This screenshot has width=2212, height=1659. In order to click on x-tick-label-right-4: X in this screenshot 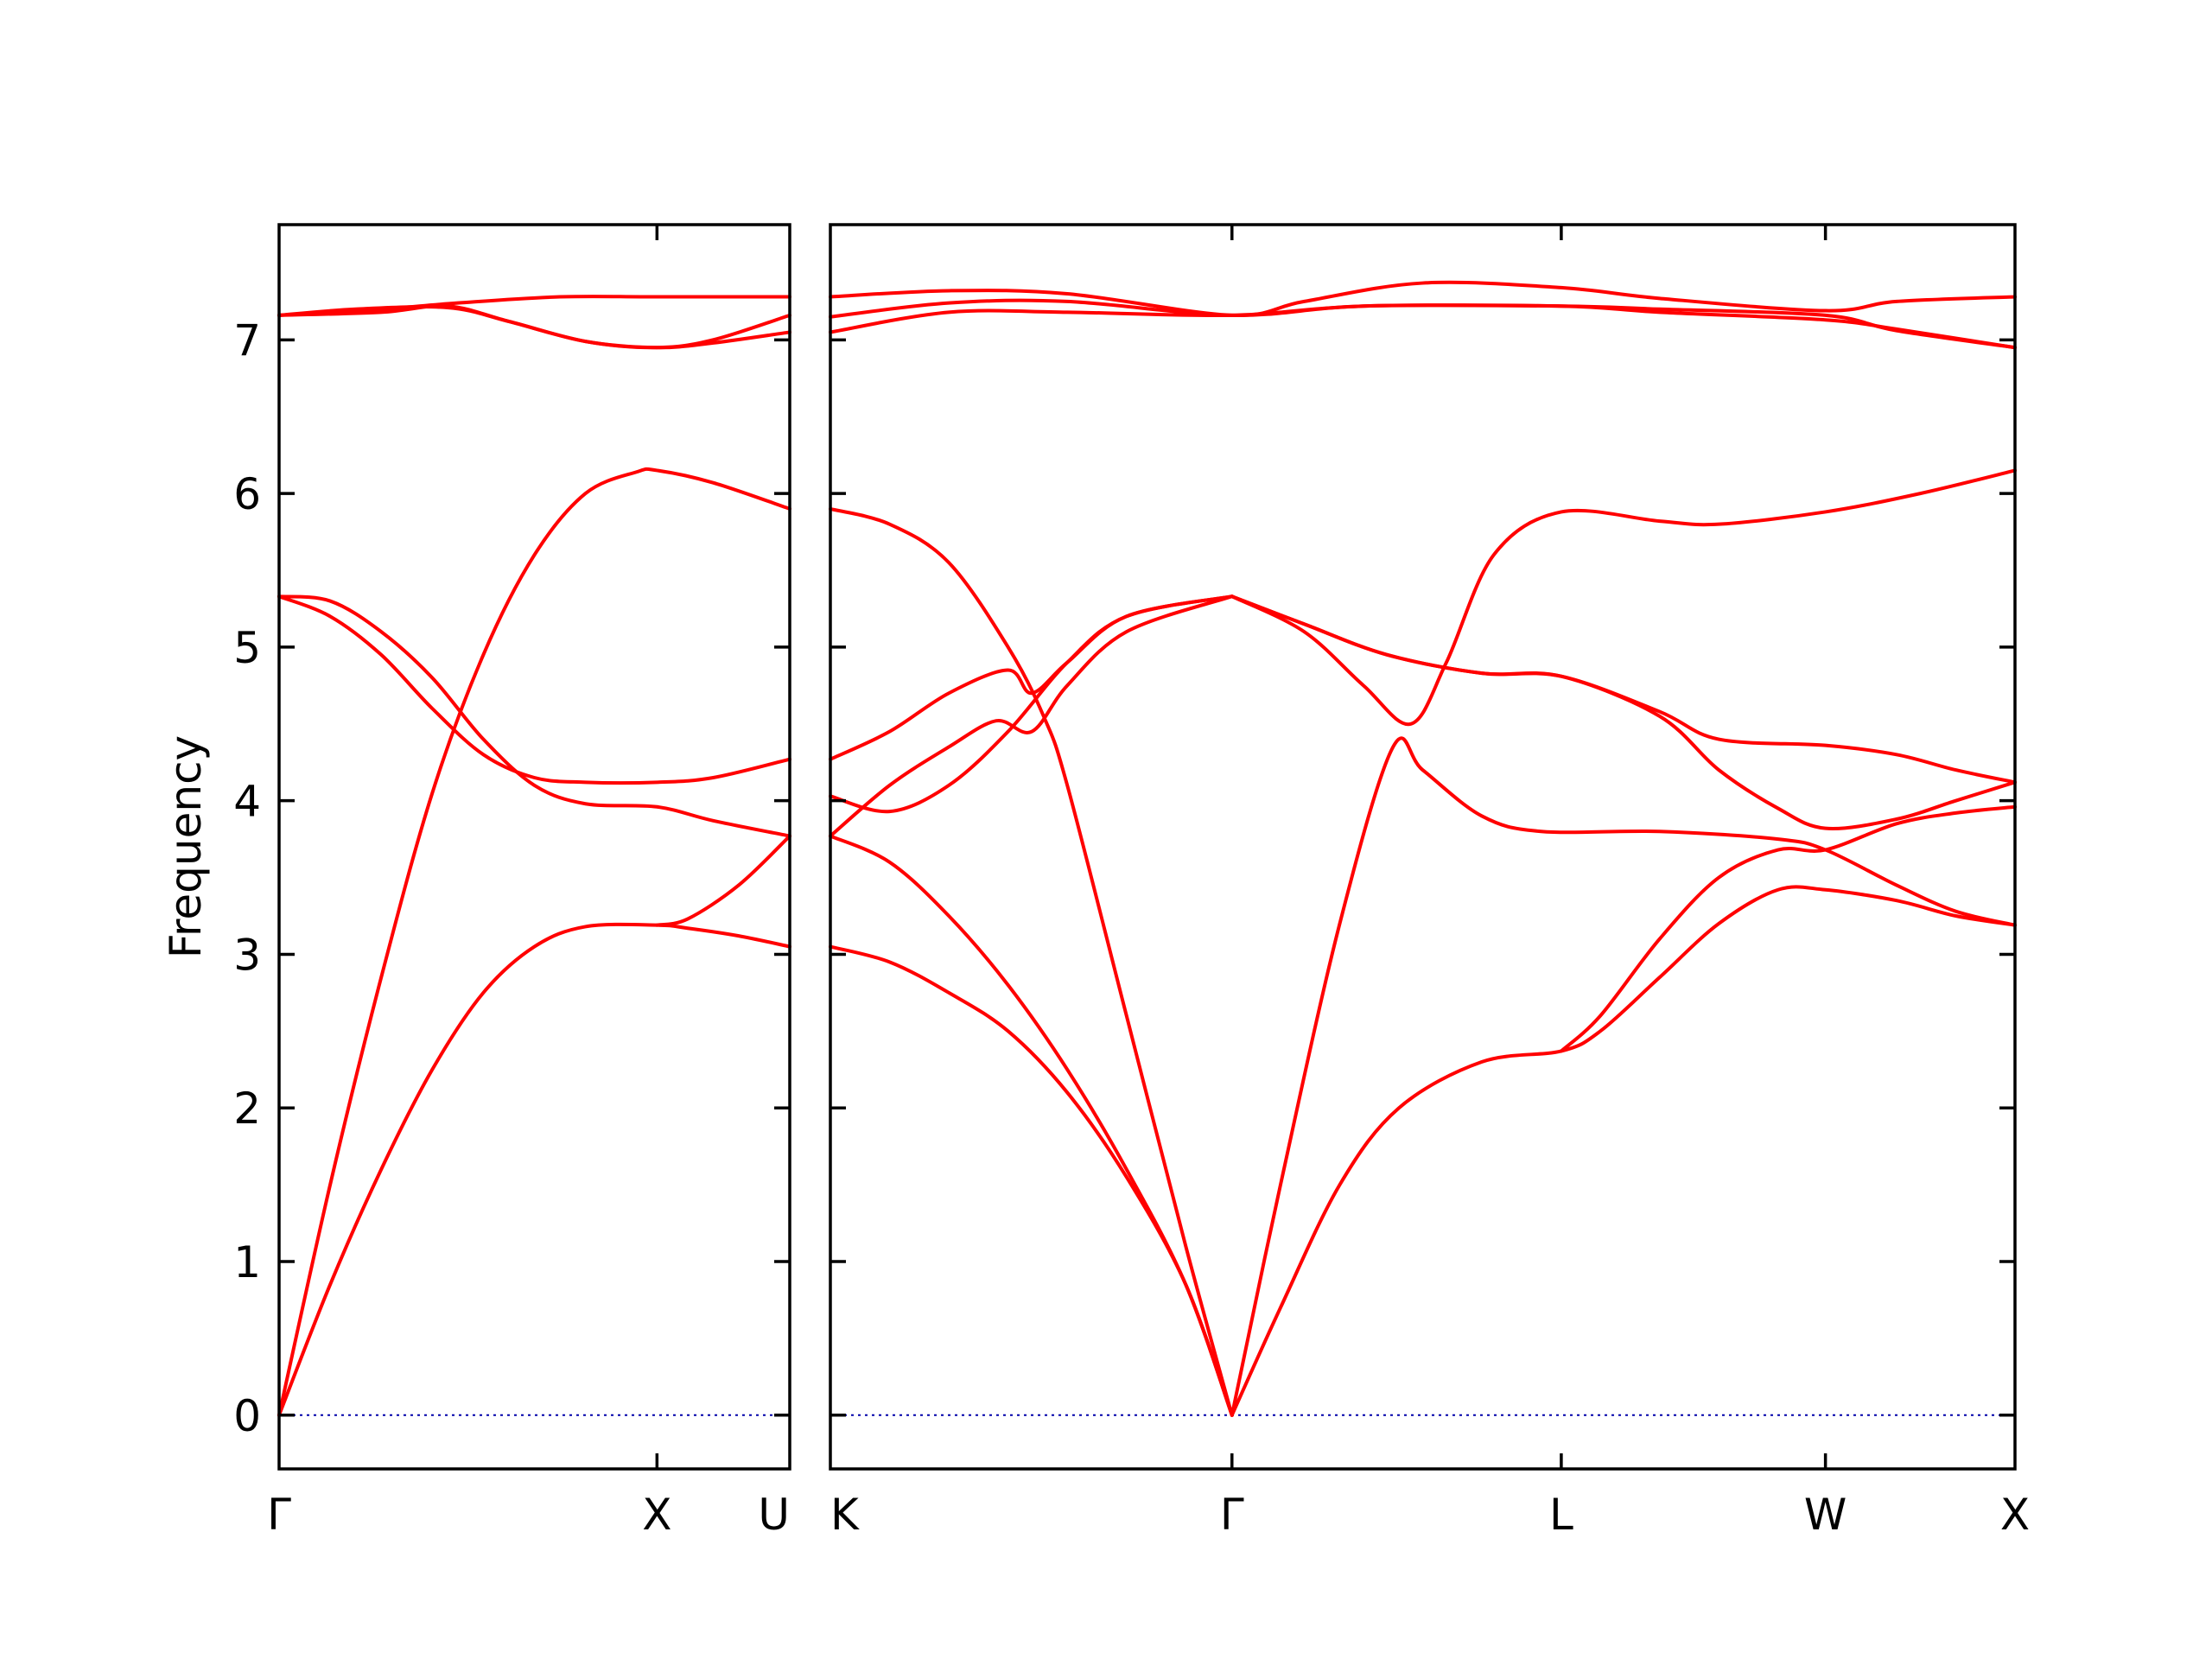, I will do `click(2015, 1515)`.